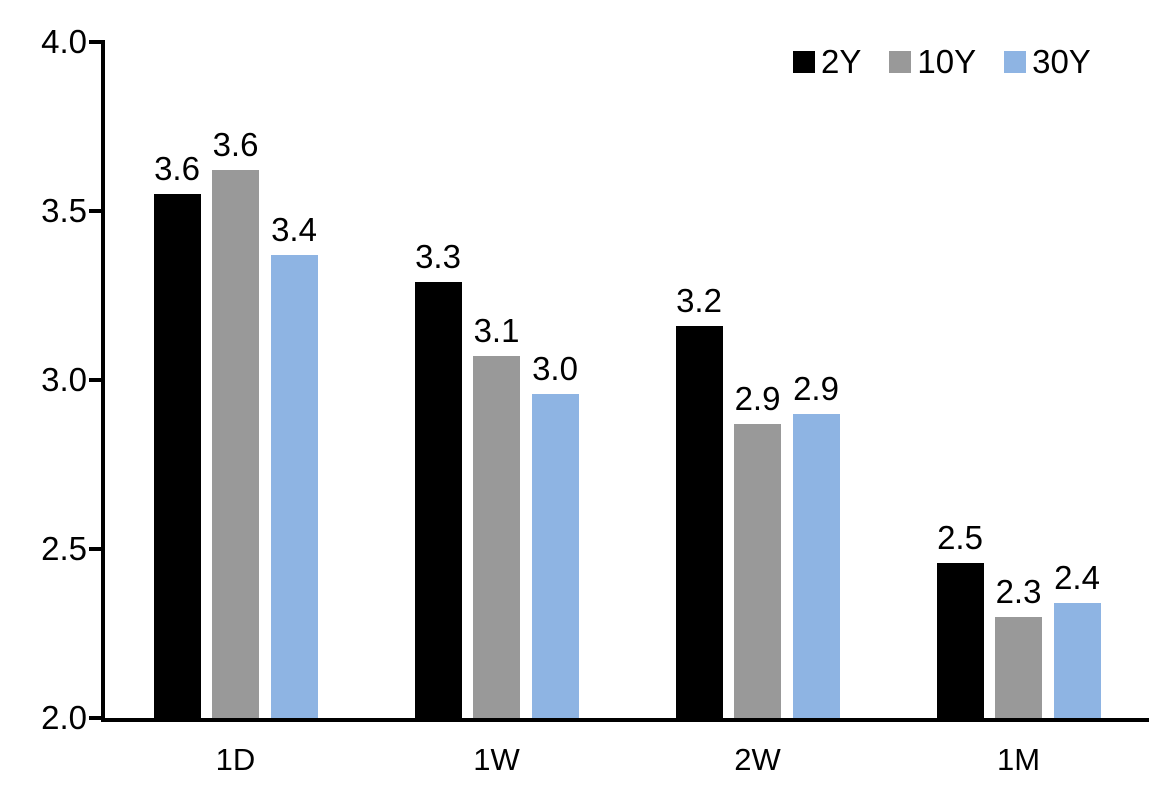 The height and width of the screenshot is (795, 1152). What do you see at coordinates (496, 537) in the screenshot?
I see `bar-10y-1w` at bounding box center [496, 537].